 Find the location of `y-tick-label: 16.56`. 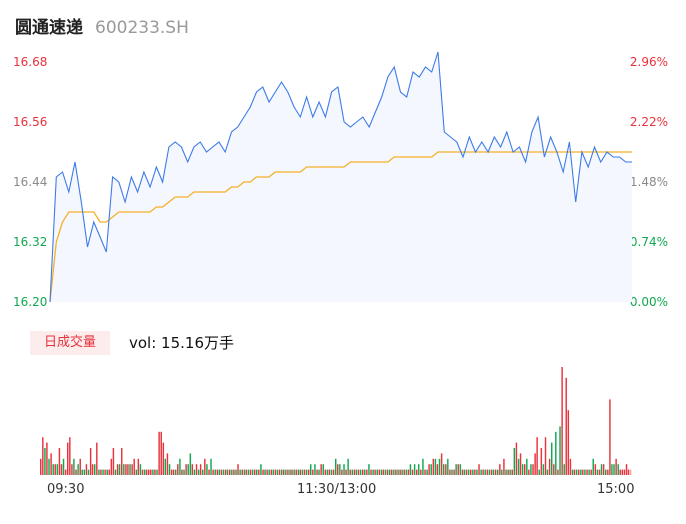

y-tick-label: 16.56 is located at coordinates (30, 122).